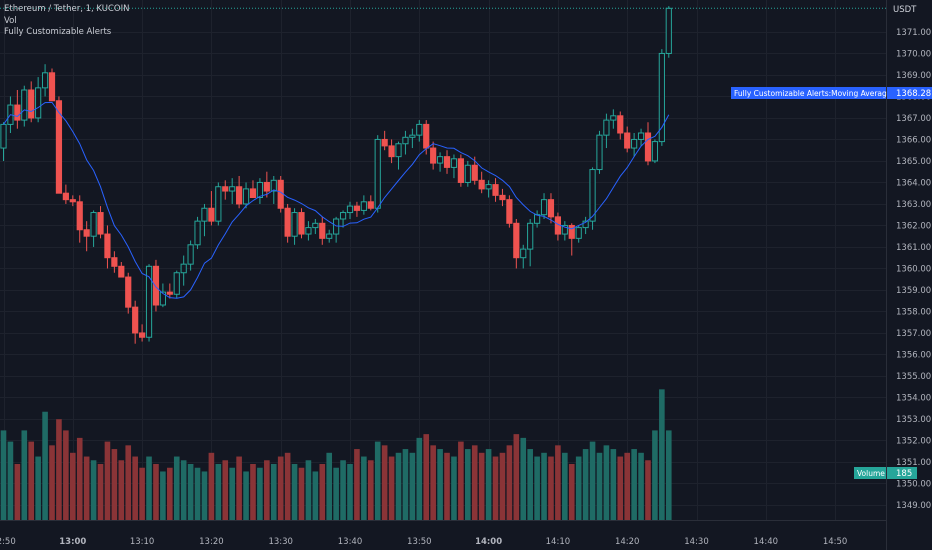 This screenshot has height=550, width=932. Describe the element at coordinates (913, 398) in the screenshot. I see `price-tick-label: 1354.00` at that location.